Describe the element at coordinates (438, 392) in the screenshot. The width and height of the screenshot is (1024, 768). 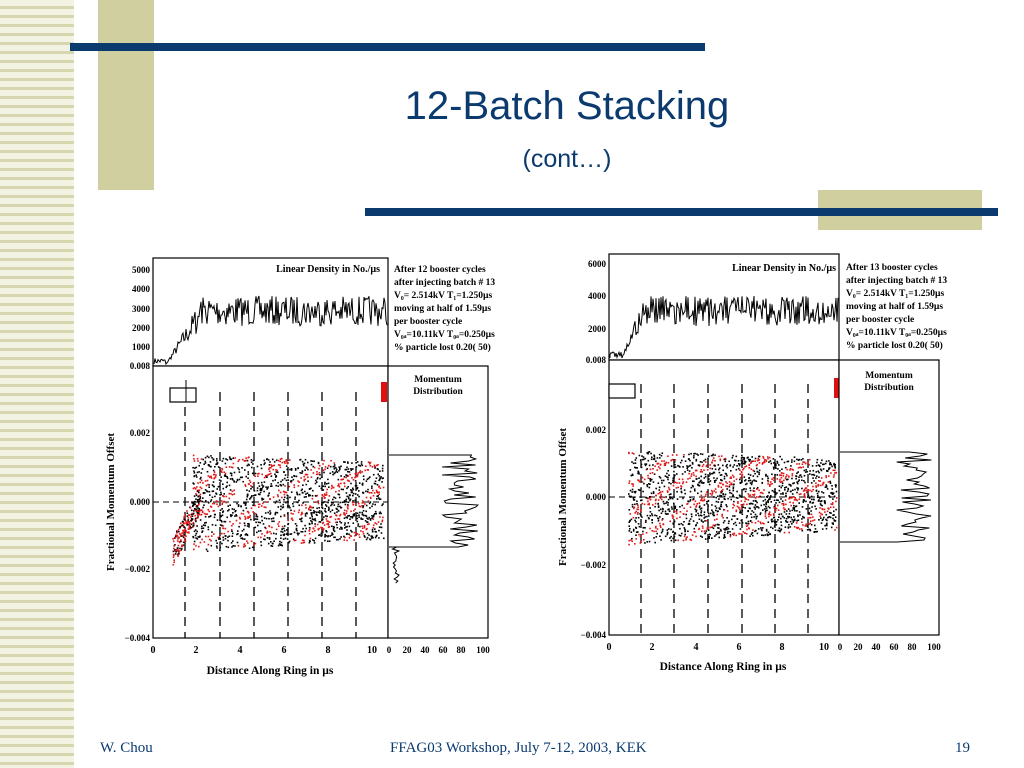
I see `side-label: Distribution` at that location.